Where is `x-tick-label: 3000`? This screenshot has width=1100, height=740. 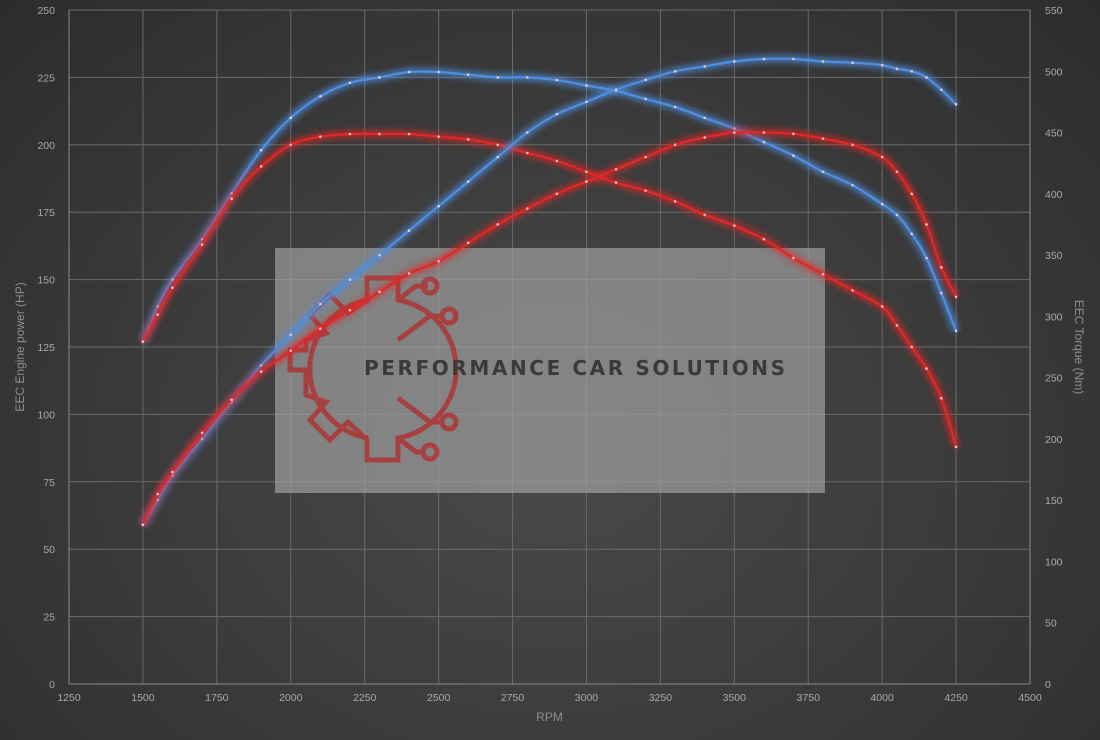
x-tick-label: 3000 is located at coordinates (587, 698).